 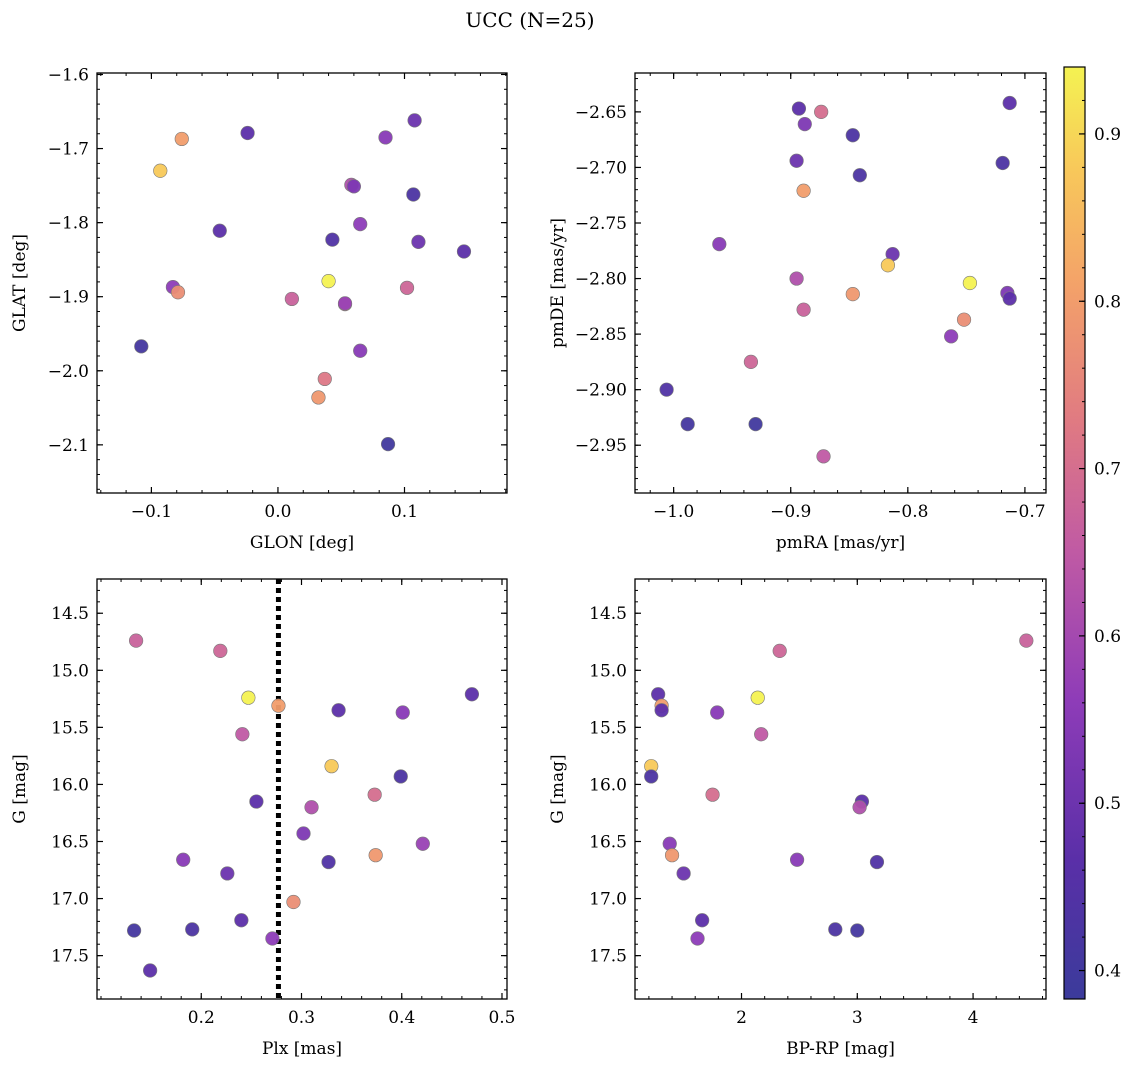 What do you see at coordinates (70, 785) in the screenshot?
I see `y-tick-label: 16.0` at bounding box center [70, 785].